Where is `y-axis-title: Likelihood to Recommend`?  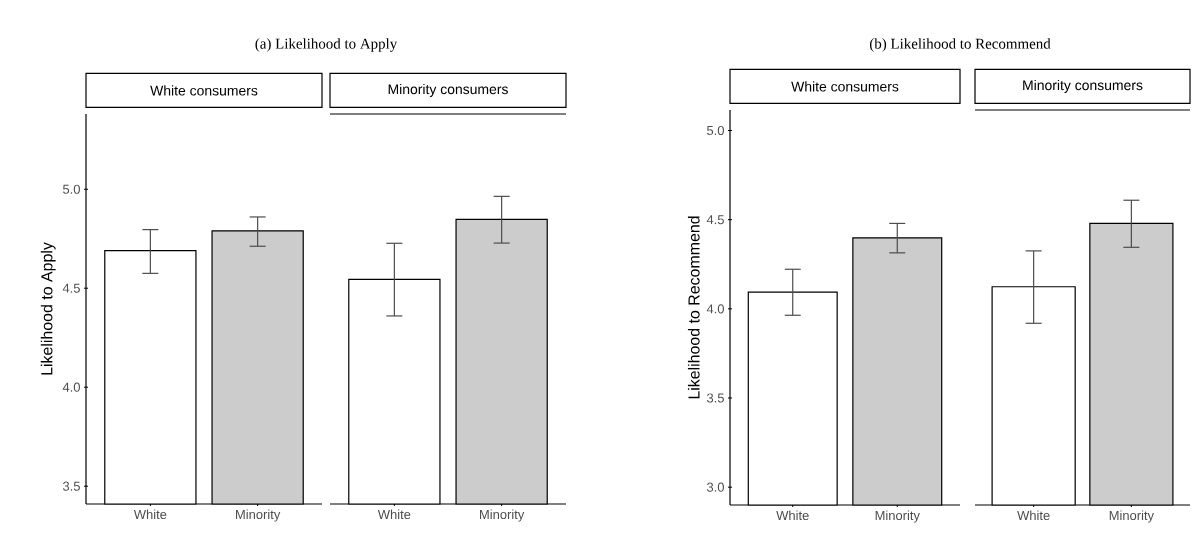 y-axis-title: Likelihood to Recommend is located at coordinates (693, 307).